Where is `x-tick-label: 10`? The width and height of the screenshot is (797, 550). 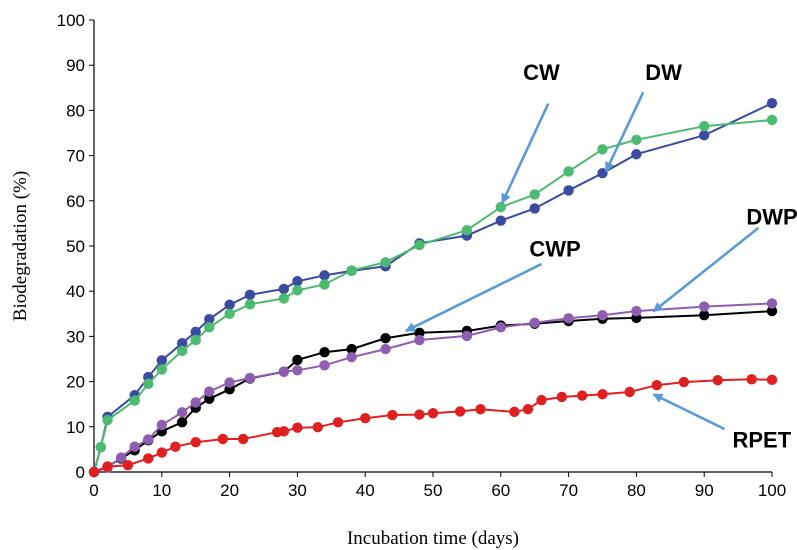 x-tick-label: 10 is located at coordinates (161, 490).